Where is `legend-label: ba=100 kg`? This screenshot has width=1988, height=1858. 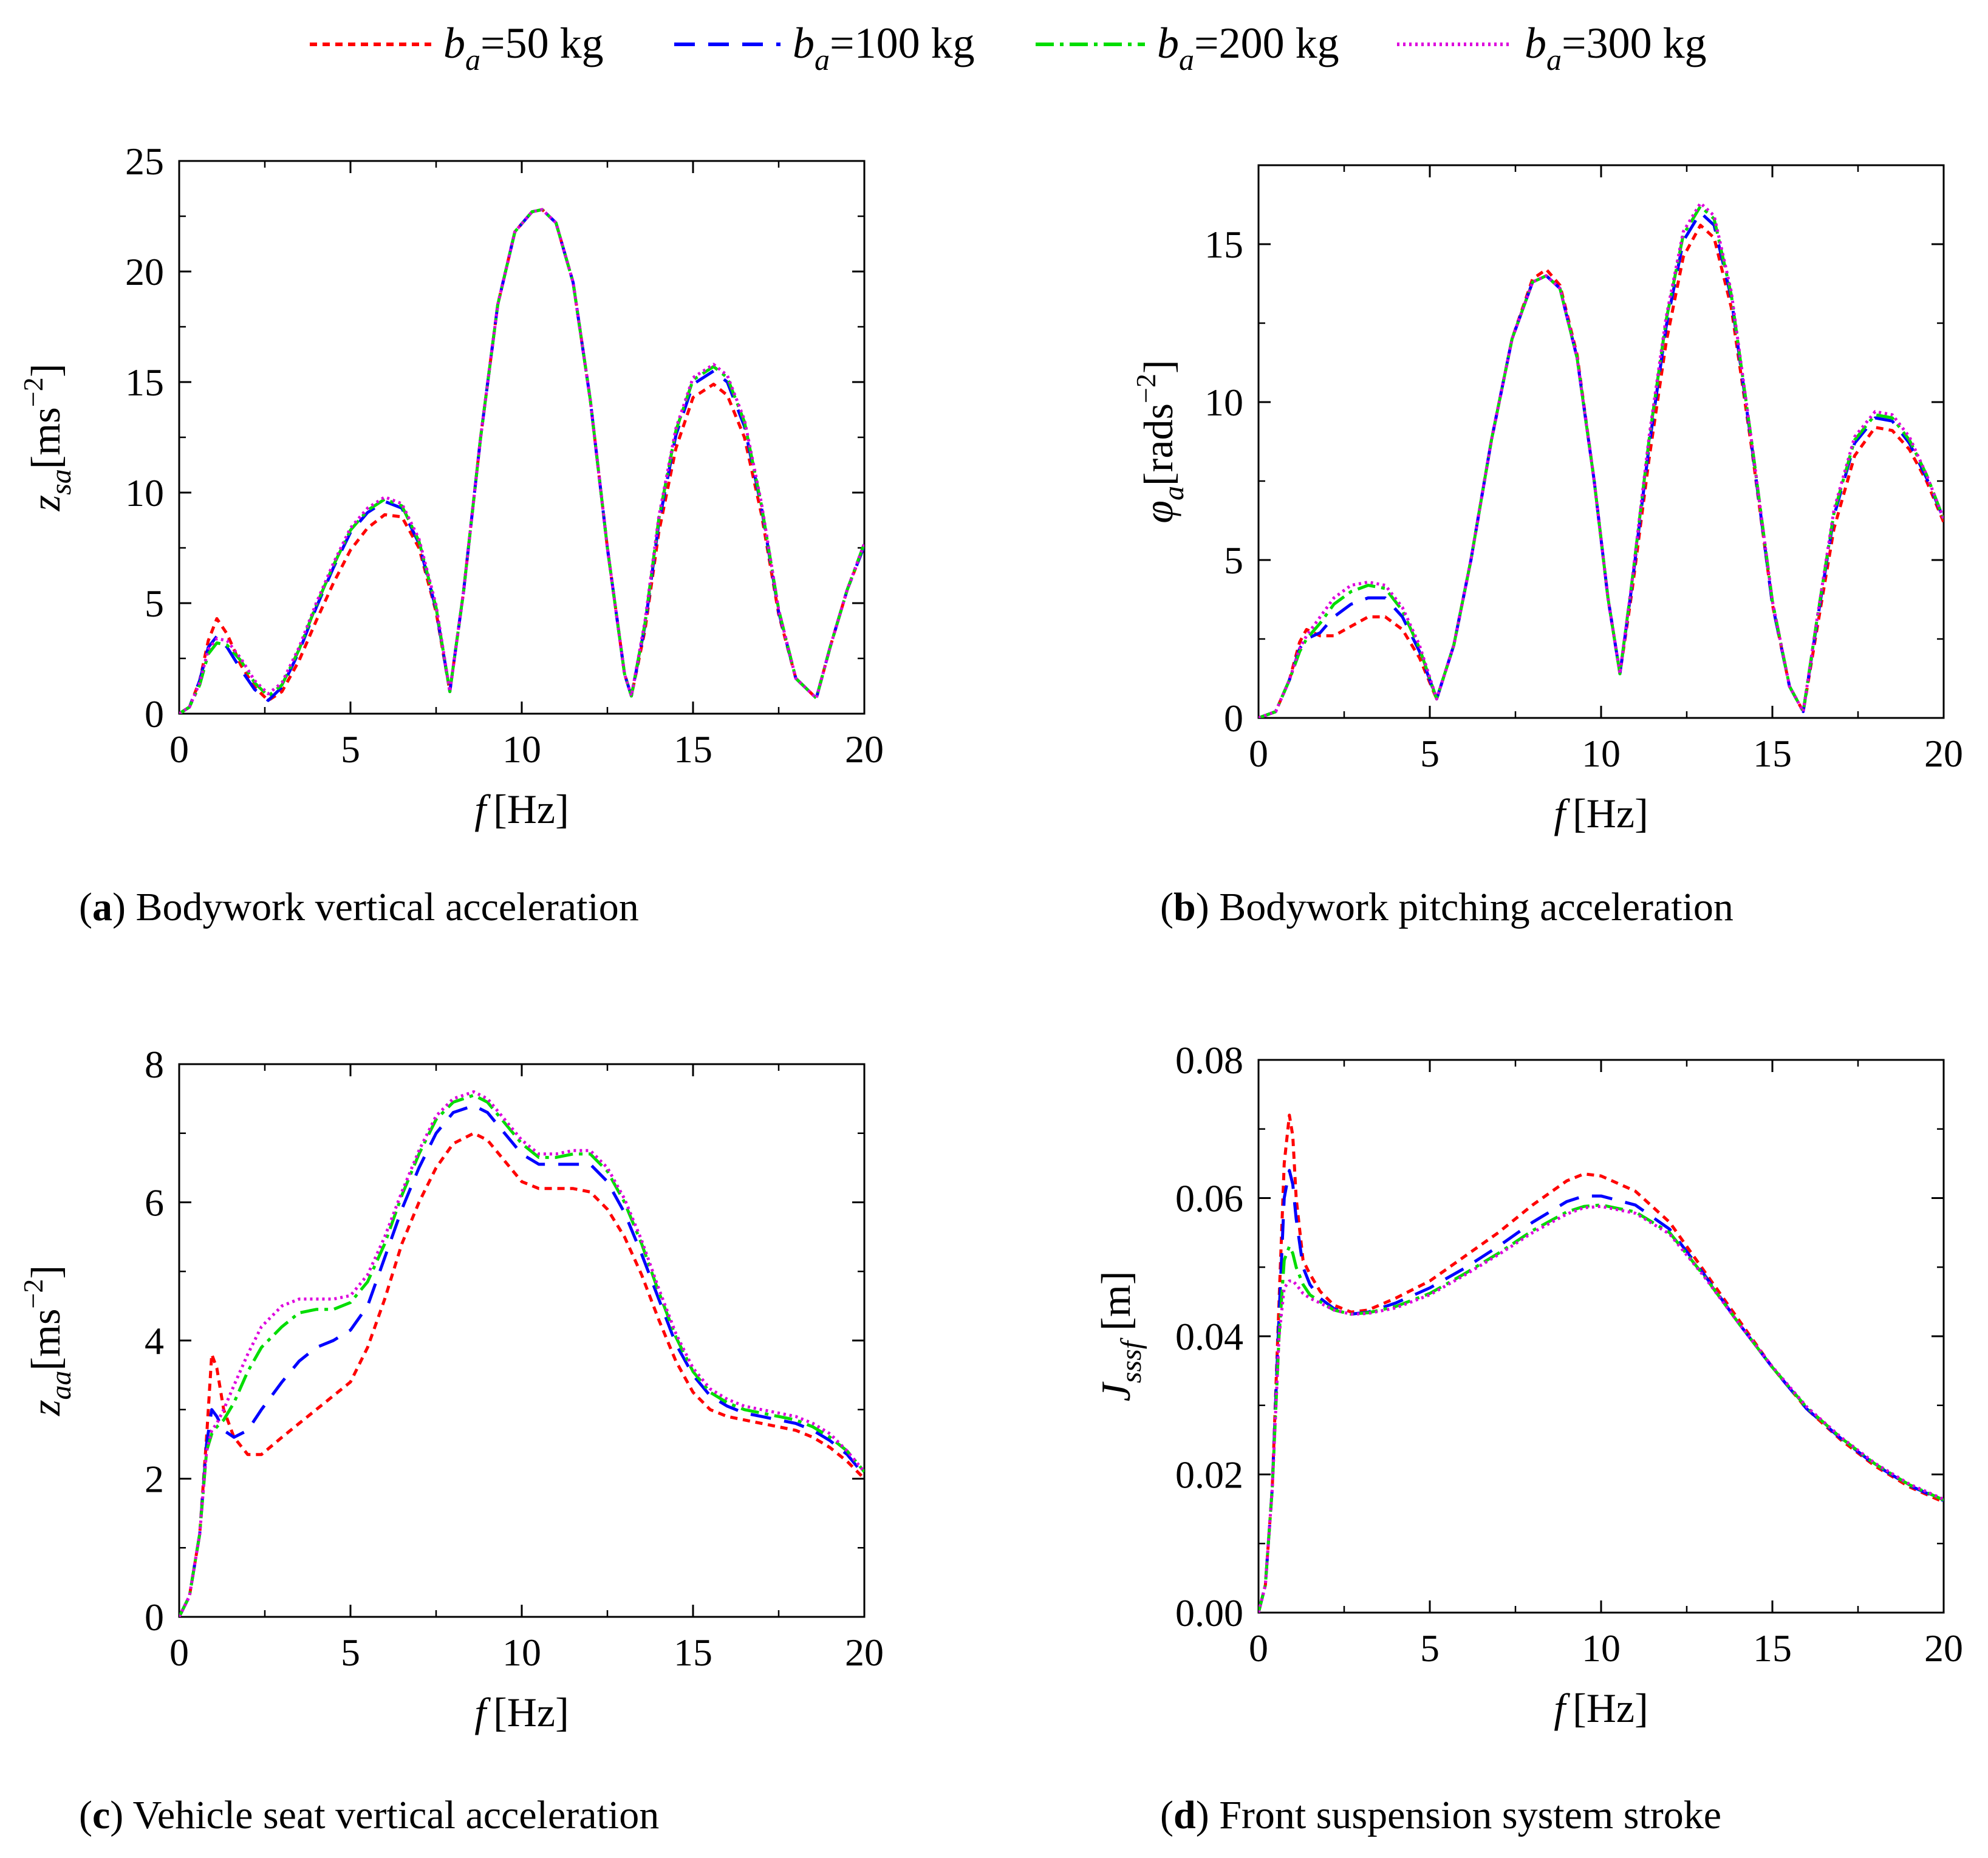 legend-label: ba=100 kg is located at coordinates (884, 48).